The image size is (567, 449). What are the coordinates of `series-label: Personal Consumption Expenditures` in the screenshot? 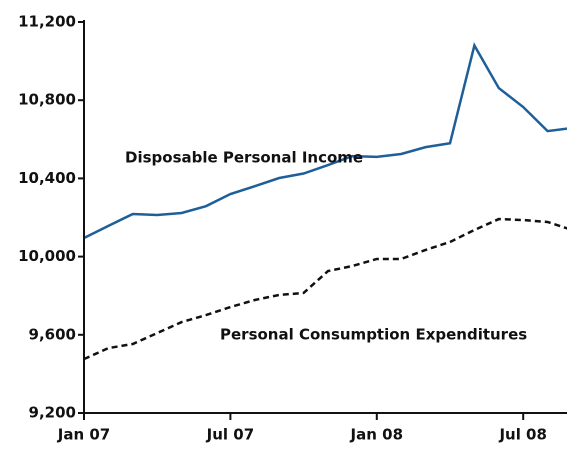 It's located at (373, 335).